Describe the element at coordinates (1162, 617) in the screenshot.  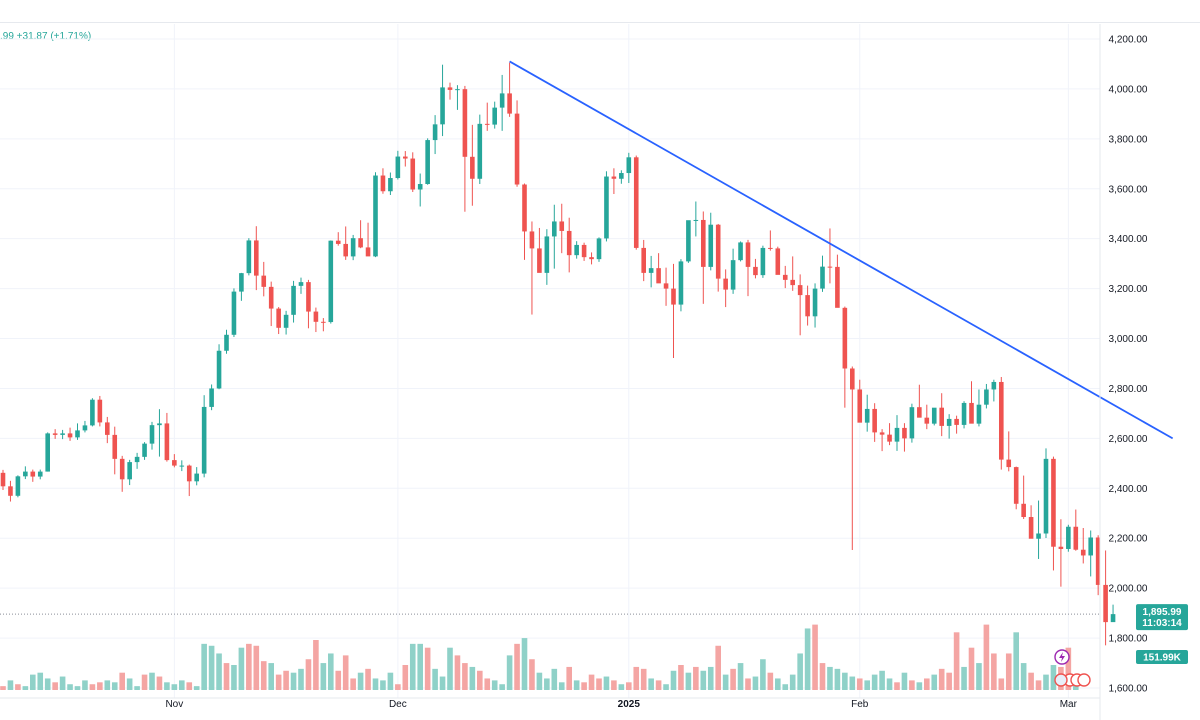
I see `last-price-tag` at that location.